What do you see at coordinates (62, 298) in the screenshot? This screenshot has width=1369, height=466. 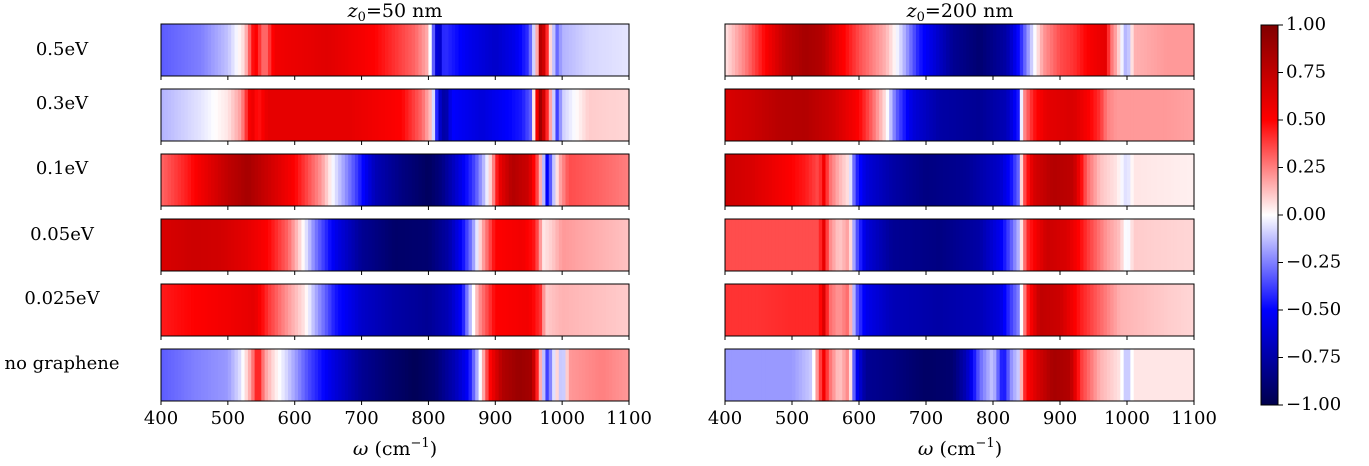 I see `row-label: 0.025eV` at bounding box center [62, 298].